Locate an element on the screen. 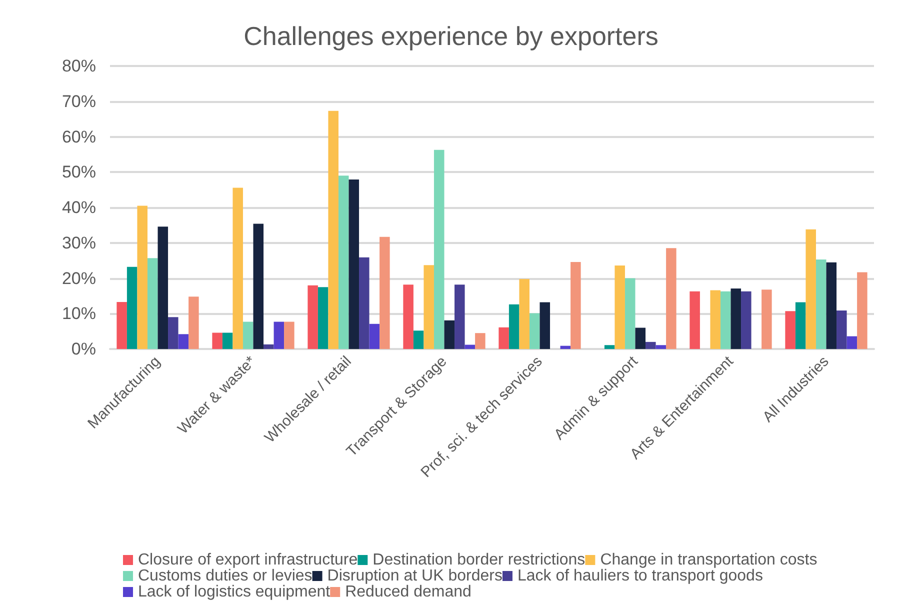  chart-title: Challenges experience by exporters is located at coordinates (451, 36).